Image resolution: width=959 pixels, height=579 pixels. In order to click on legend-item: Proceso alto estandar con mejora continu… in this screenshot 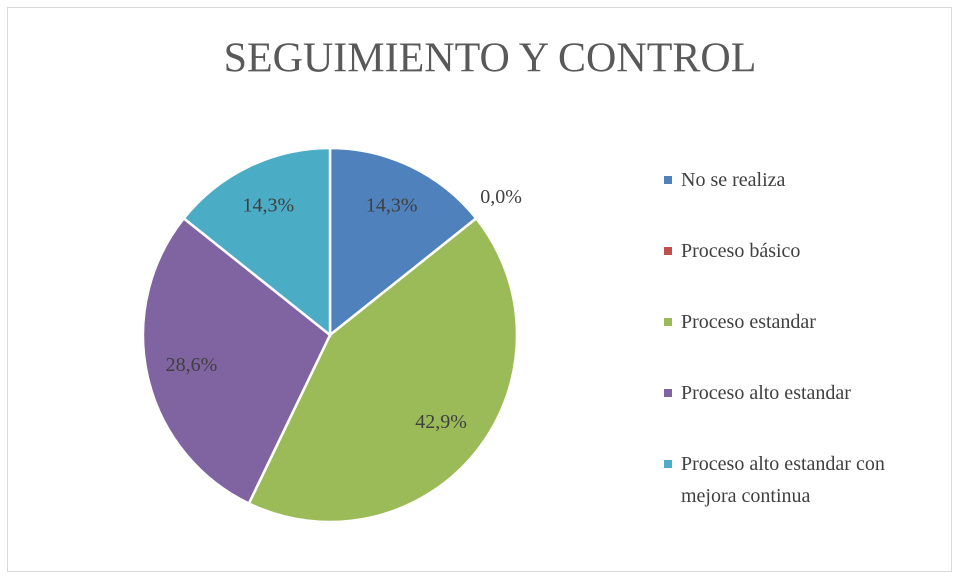, I will do `click(794, 483)`.